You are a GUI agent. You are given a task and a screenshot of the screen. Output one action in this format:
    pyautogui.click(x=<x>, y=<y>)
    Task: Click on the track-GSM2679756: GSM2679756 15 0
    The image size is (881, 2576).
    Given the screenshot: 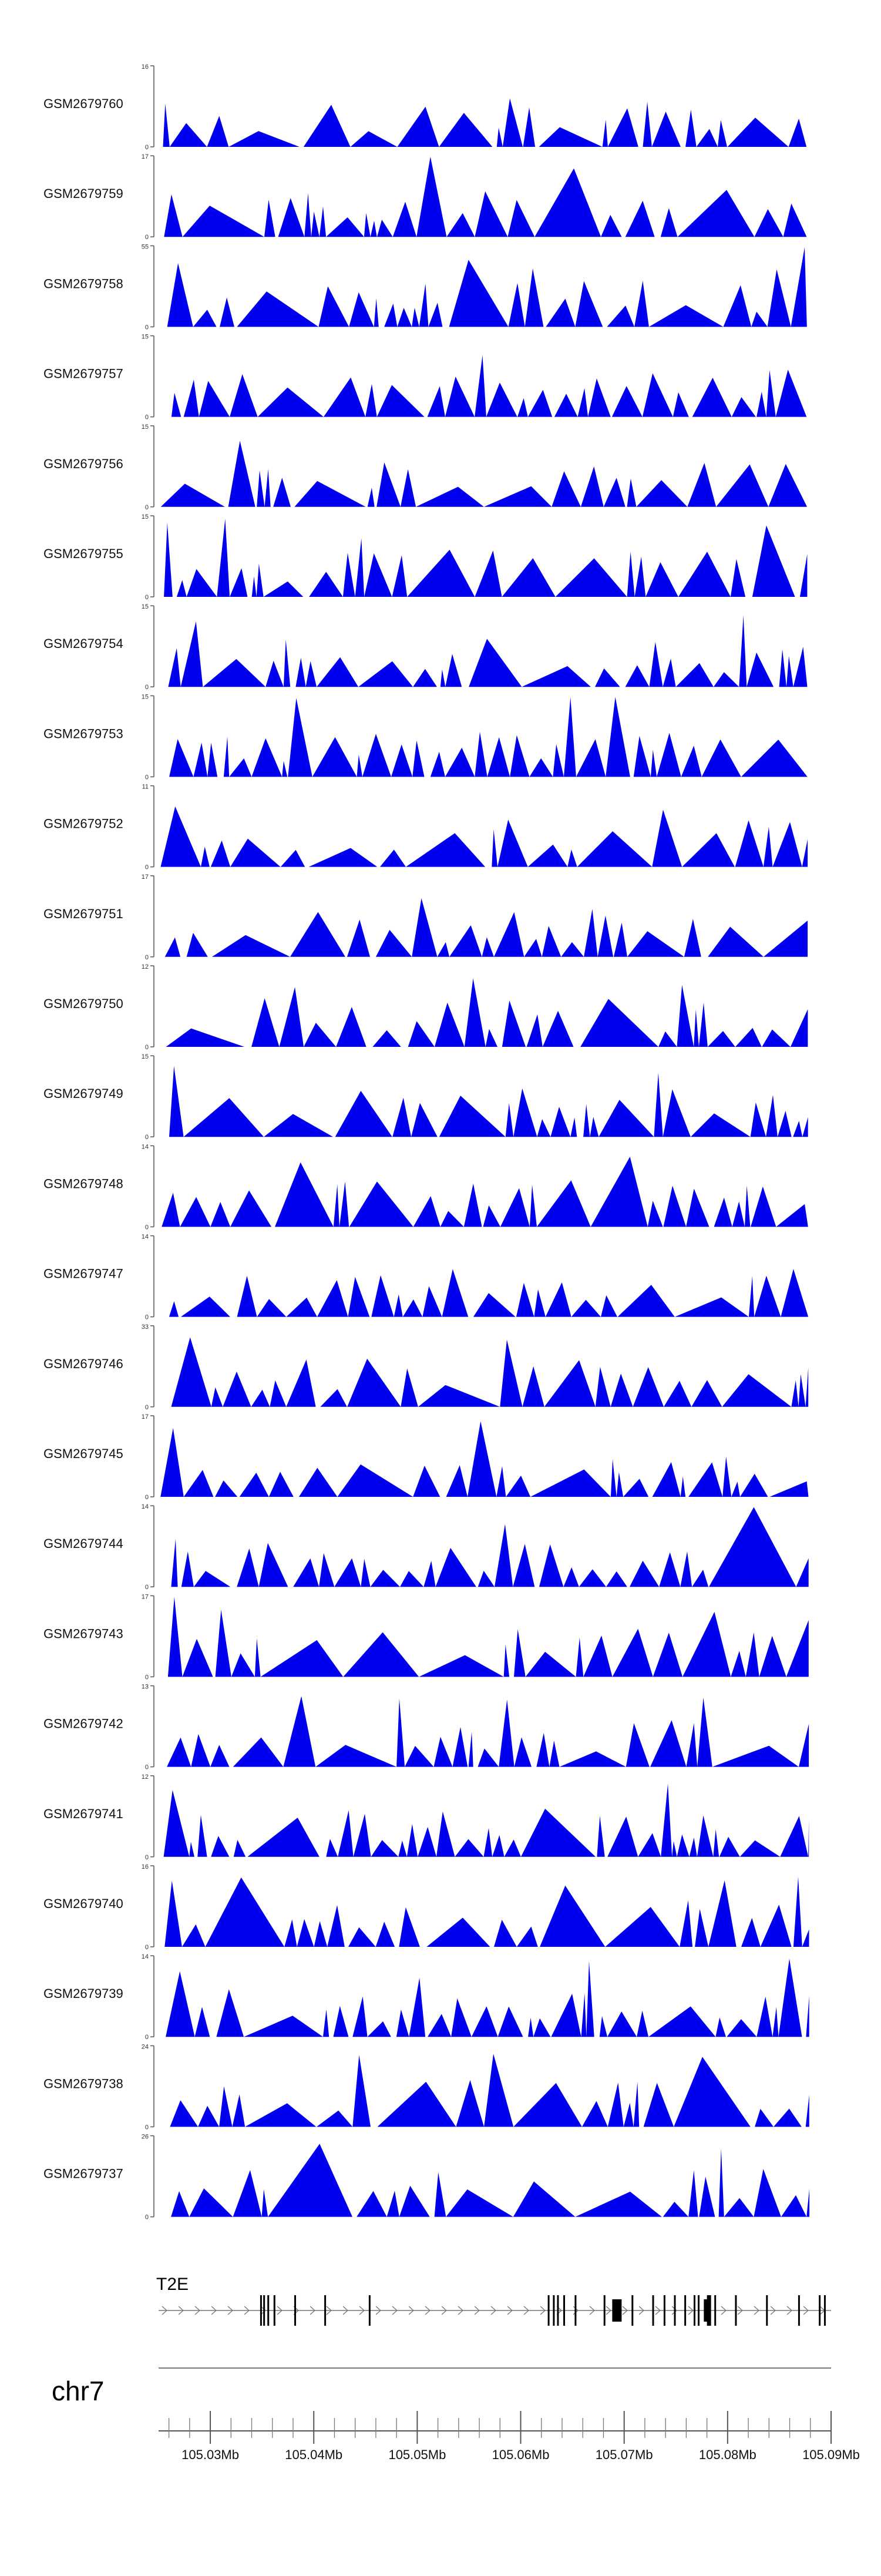 What is the action you would take?
    pyautogui.click(x=426, y=468)
    